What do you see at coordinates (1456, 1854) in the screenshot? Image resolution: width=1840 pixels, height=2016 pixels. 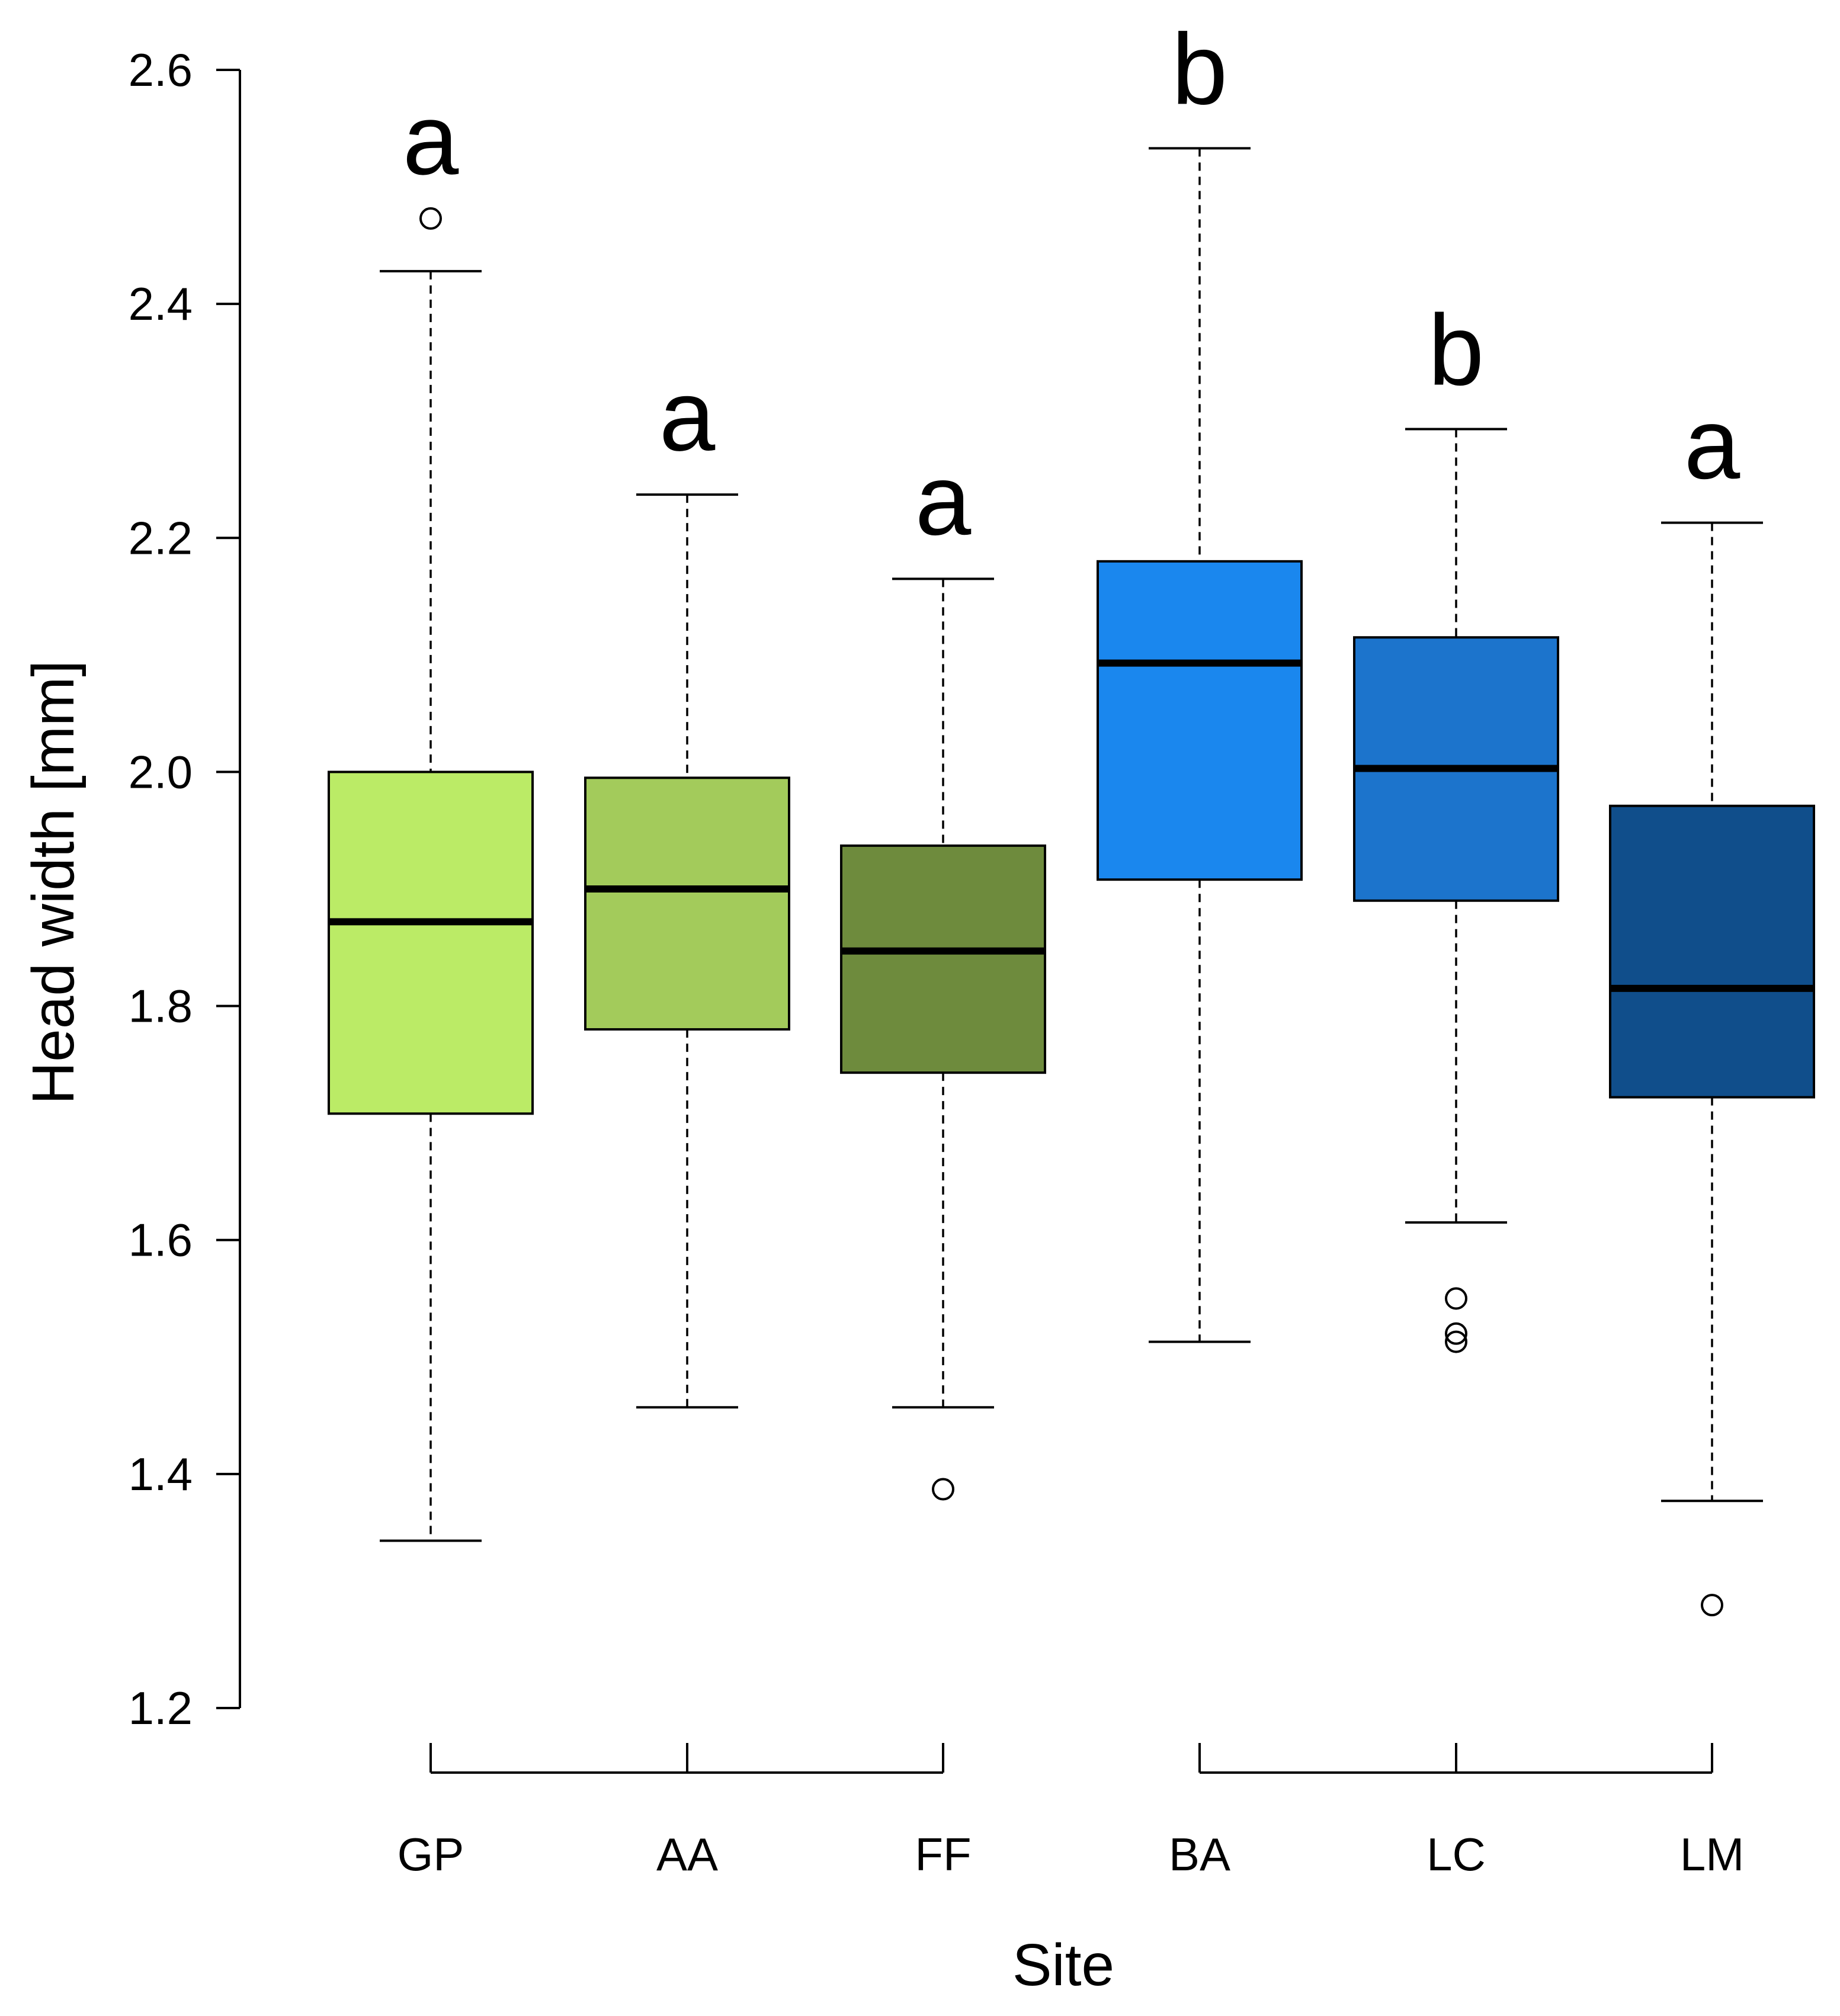 I see `x-tick-label: LC` at bounding box center [1456, 1854].